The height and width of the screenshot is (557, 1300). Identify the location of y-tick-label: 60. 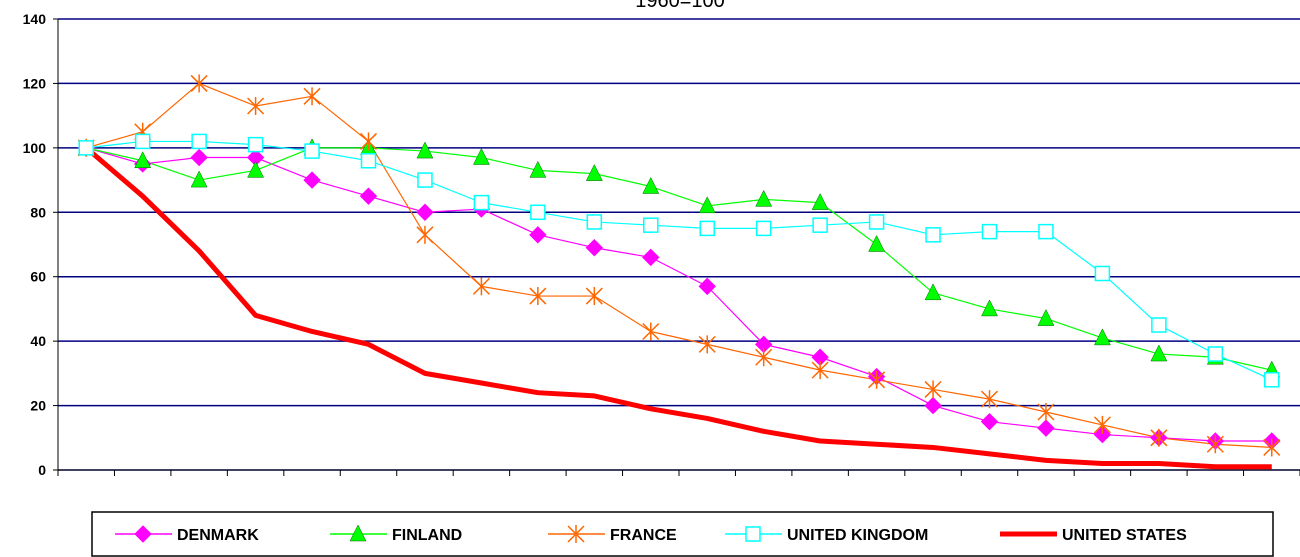
(38, 277).